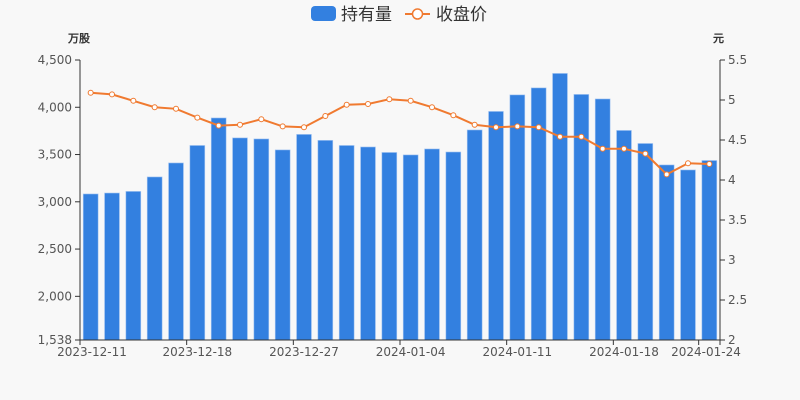  Describe the element at coordinates (55, 296) in the screenshot. I see `left-axis-tick-label: 2,000` at that location.